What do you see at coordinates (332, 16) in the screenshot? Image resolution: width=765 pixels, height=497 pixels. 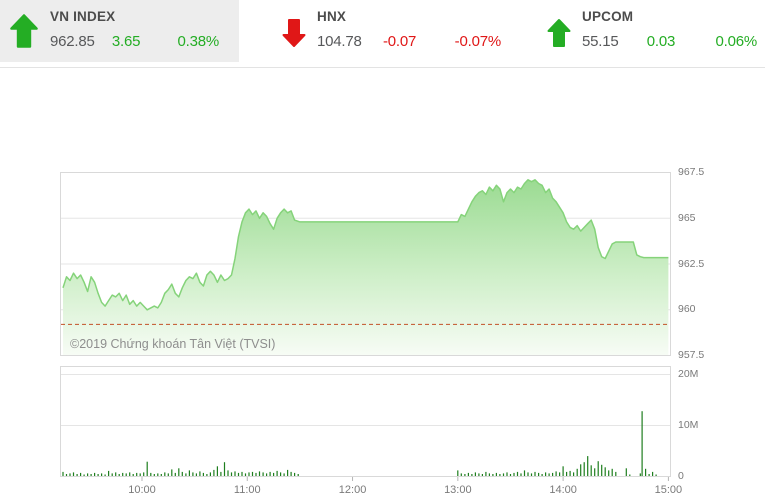 I see `index-name: HNX` at bounding box center [332, 16].